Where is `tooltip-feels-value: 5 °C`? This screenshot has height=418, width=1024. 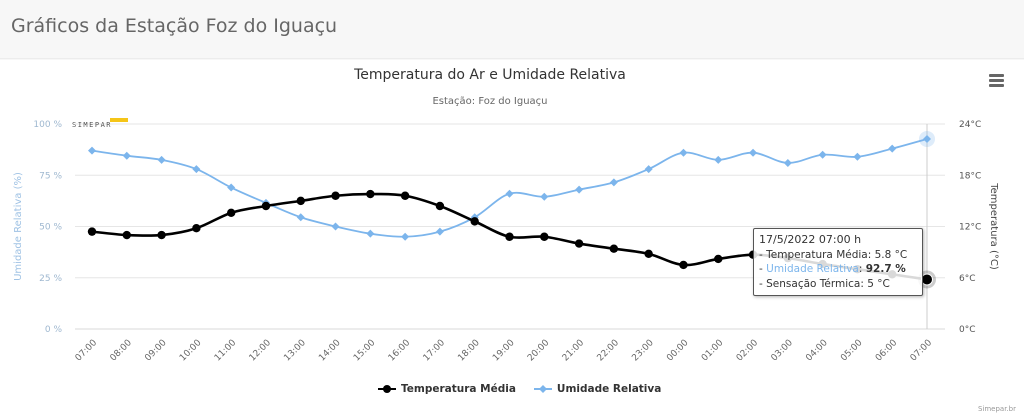 tooltip-feels-value: 5 °C is located at coordinates (878, 283).